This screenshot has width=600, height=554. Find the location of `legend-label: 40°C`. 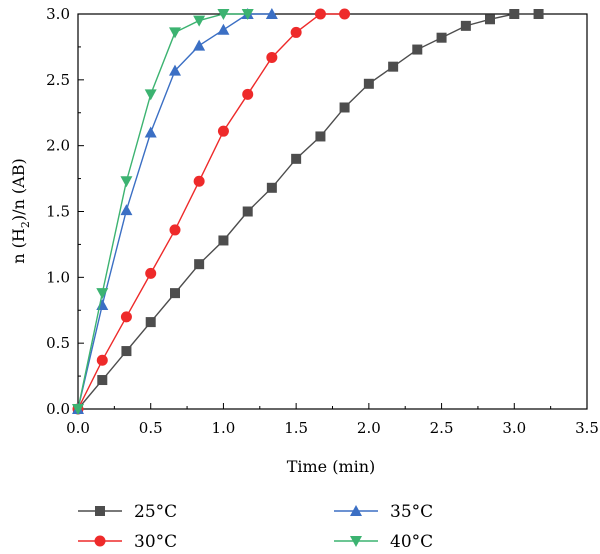

legend-label: 40°C is located at coordinates (411, 542).